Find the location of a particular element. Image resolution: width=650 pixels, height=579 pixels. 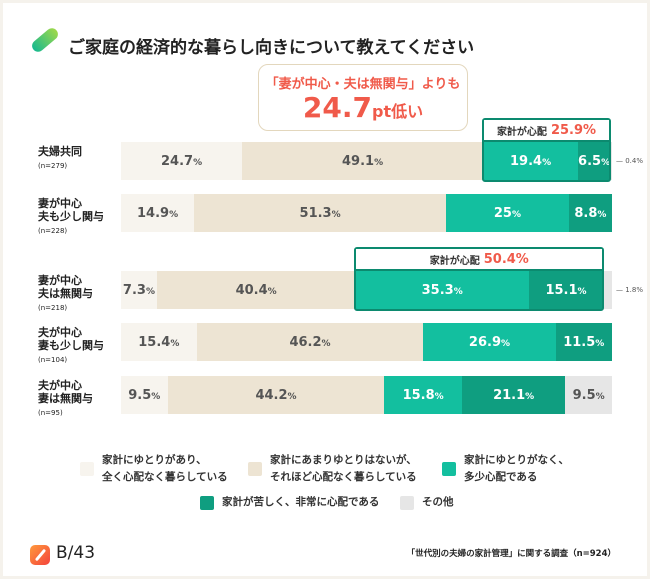

callout: 「妻が中心・夫は無関与」よりも 24.7pt低い is located at coordinates (363, 97).